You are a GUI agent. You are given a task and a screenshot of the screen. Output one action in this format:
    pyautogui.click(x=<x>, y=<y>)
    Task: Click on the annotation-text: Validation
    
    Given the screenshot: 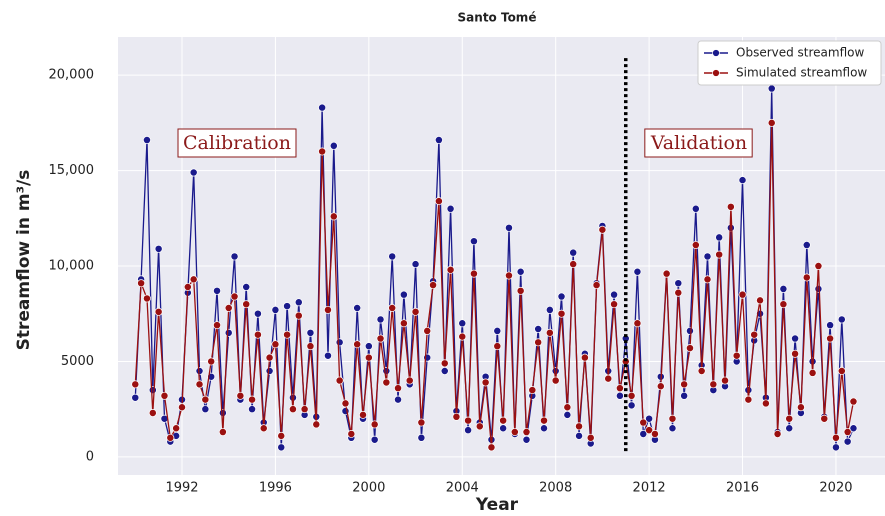 What is the action you would take?
    pyautogui.click(x=698, y=143)
    